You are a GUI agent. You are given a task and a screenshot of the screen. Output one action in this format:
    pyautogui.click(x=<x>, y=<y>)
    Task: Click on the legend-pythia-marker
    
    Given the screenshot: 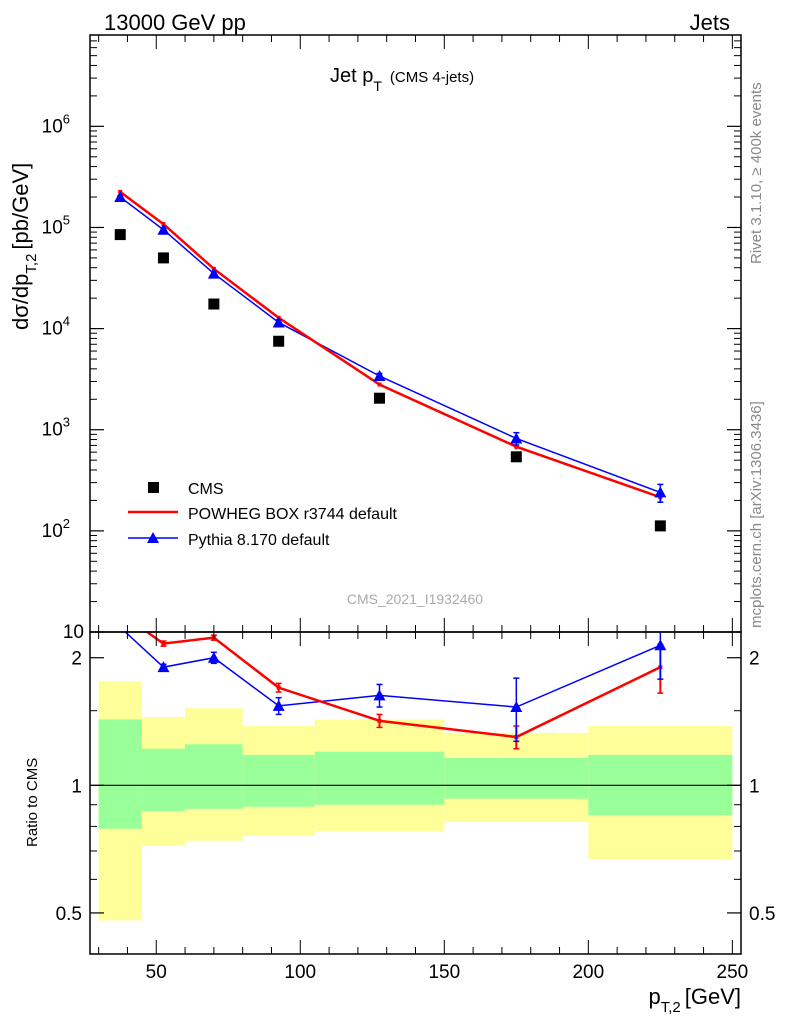 What is the action you would take?
    pyautogui.click(x=153, y=537)
    